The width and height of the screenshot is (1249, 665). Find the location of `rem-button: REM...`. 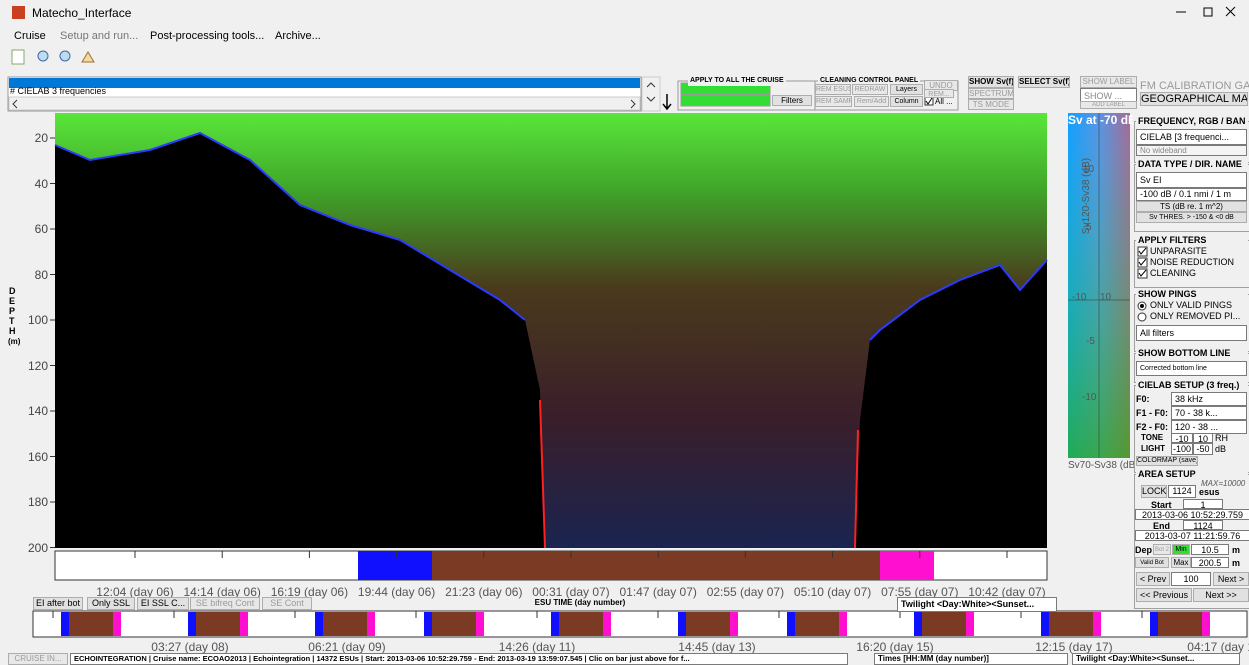

rem-button: REM... is located at coordinates (939, 93).